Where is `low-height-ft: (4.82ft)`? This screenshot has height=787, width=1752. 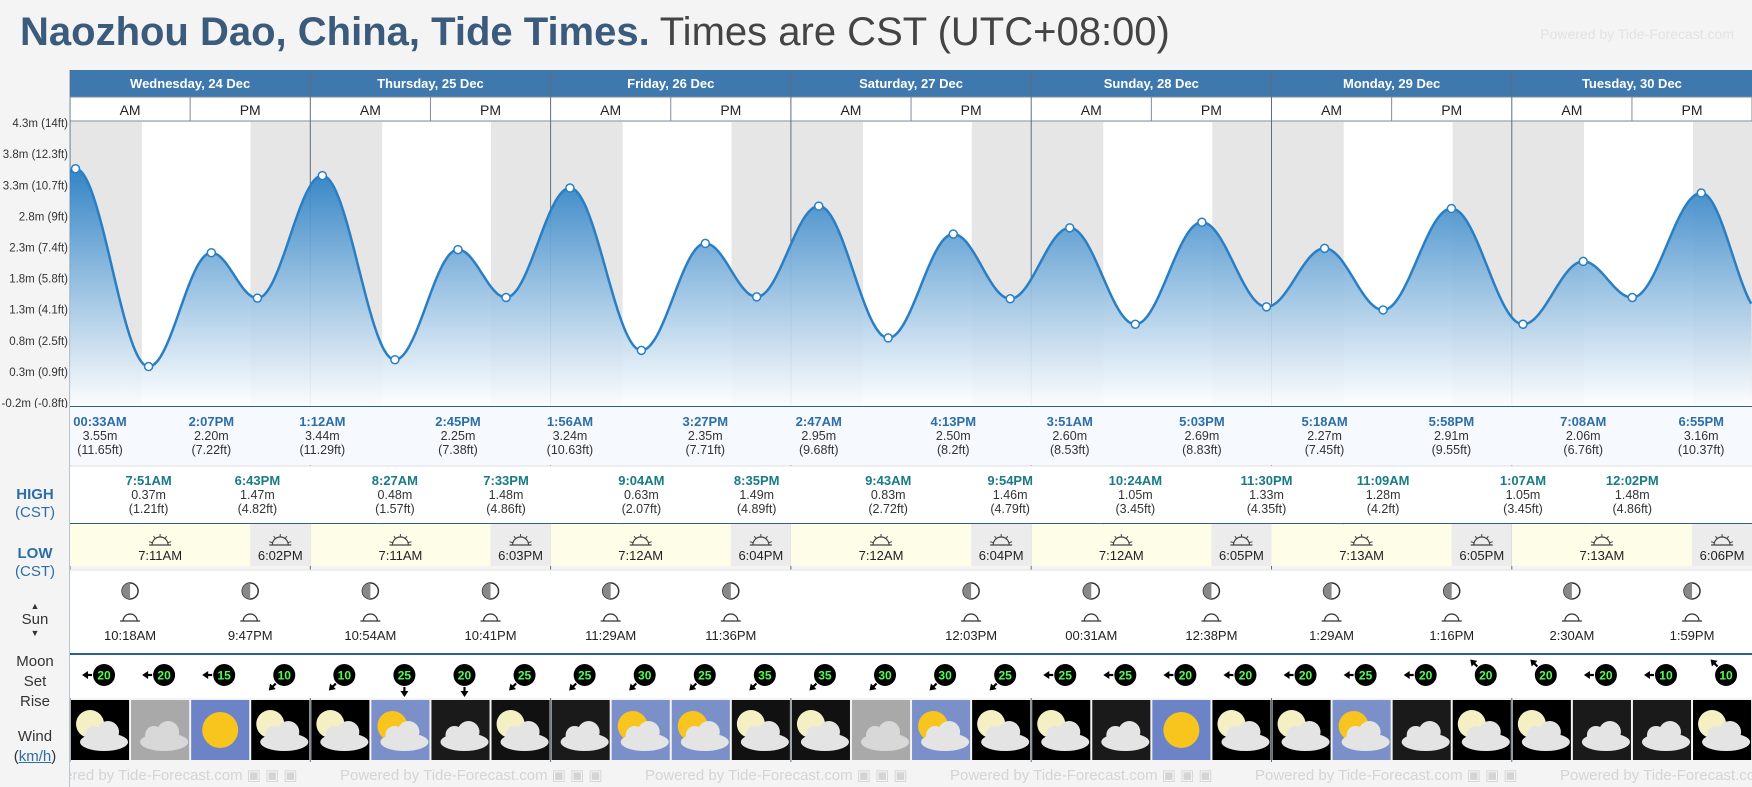
low-height-ft: (4.82ft) is located at coordinates (258, 509).